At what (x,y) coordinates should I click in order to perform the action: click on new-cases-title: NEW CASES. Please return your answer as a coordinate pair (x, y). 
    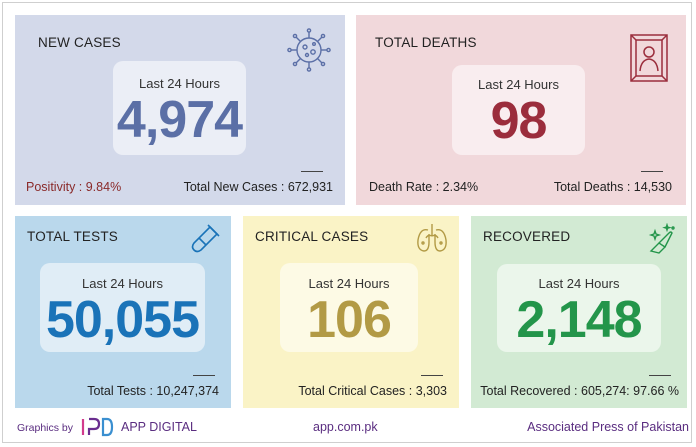
    Looking at the image, I should click on (79, 42).